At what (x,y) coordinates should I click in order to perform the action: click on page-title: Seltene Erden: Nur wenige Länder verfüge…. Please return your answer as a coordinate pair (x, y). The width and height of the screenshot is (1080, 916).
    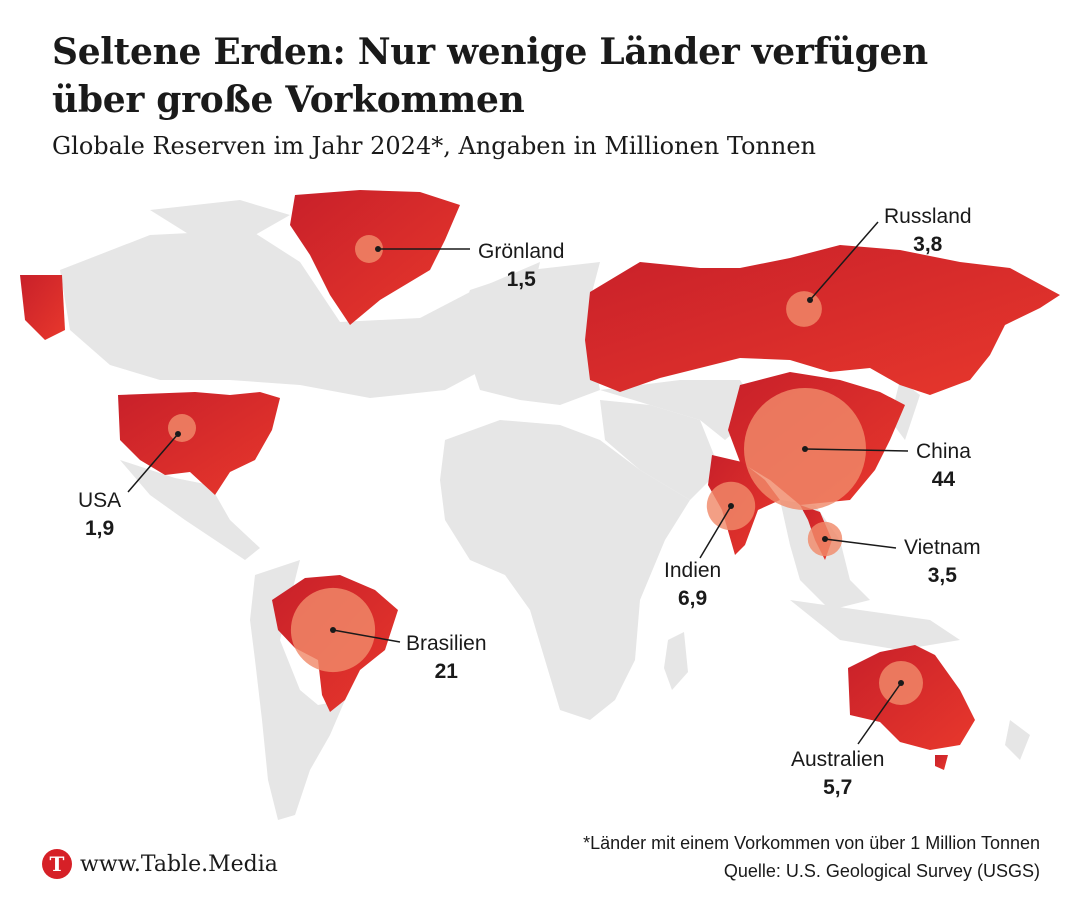
    Looking at the image, I should click on (490, 76).